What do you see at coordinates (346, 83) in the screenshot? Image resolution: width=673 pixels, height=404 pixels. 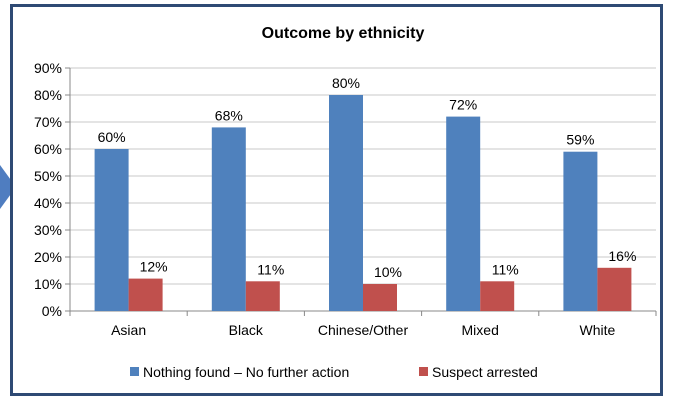 I see `data-label: 80%` at bounding box center [346, 83].